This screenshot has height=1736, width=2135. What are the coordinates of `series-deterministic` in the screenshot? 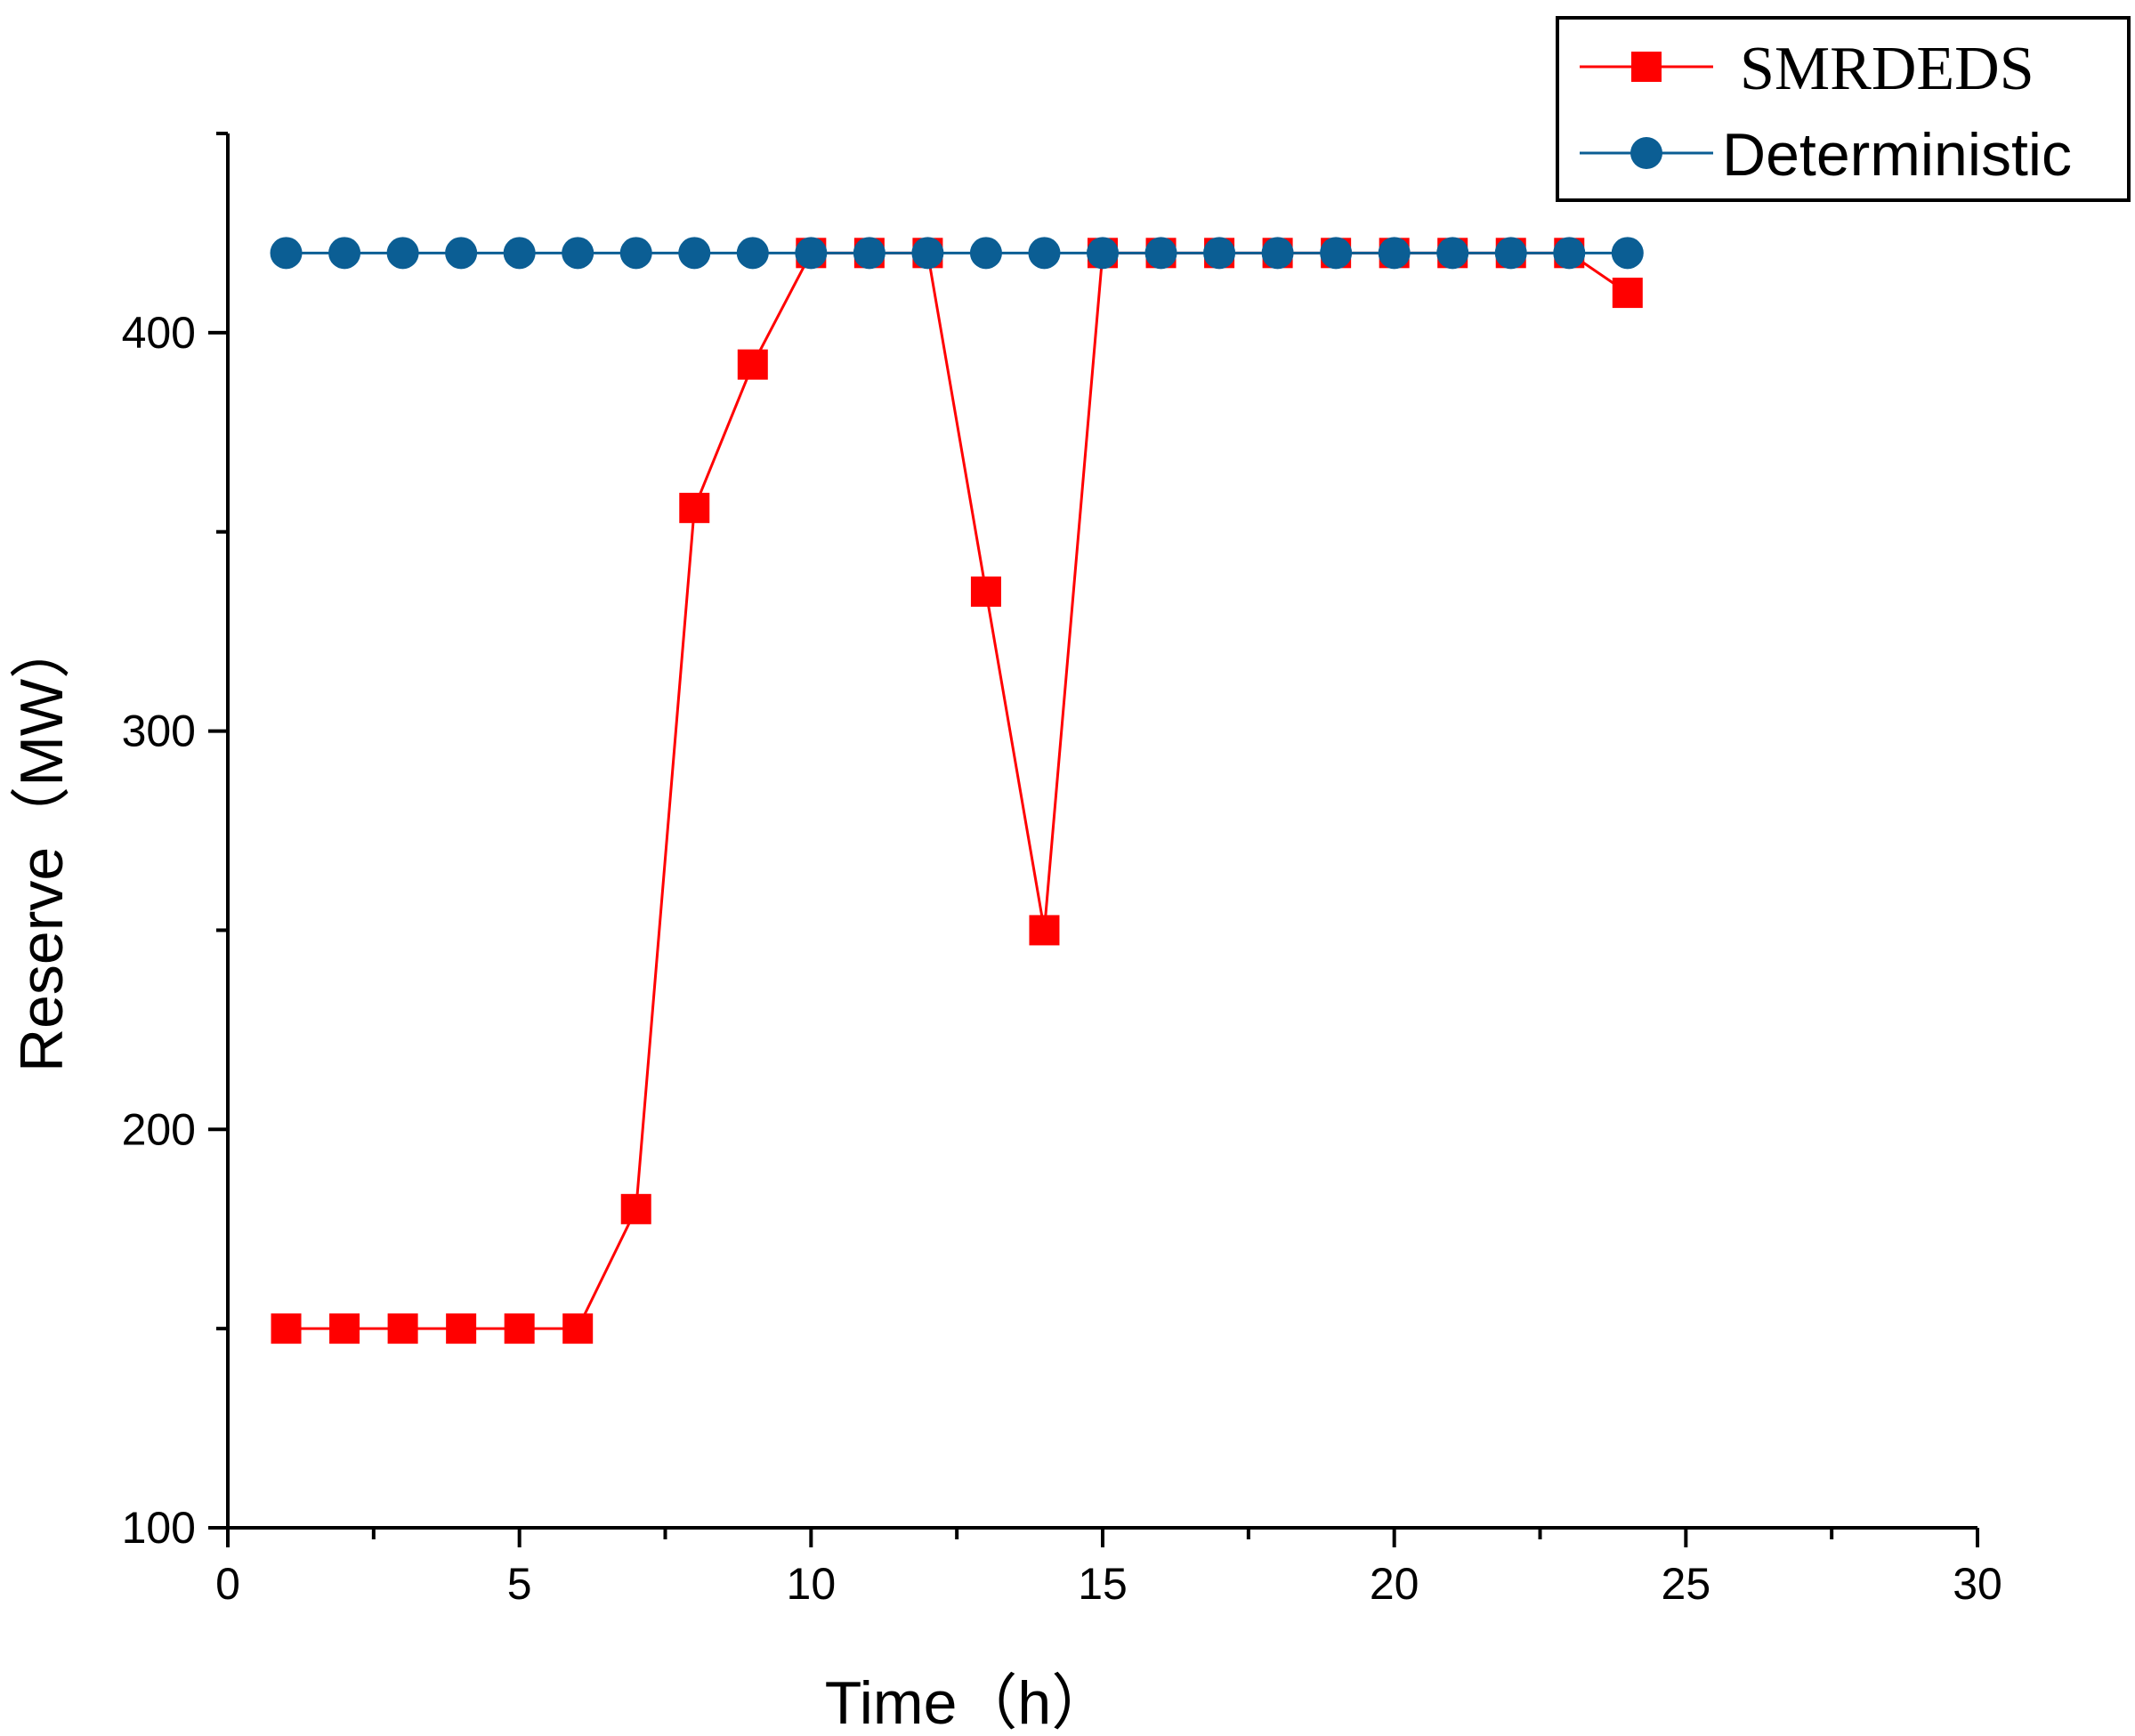 It's located at (957, 253).